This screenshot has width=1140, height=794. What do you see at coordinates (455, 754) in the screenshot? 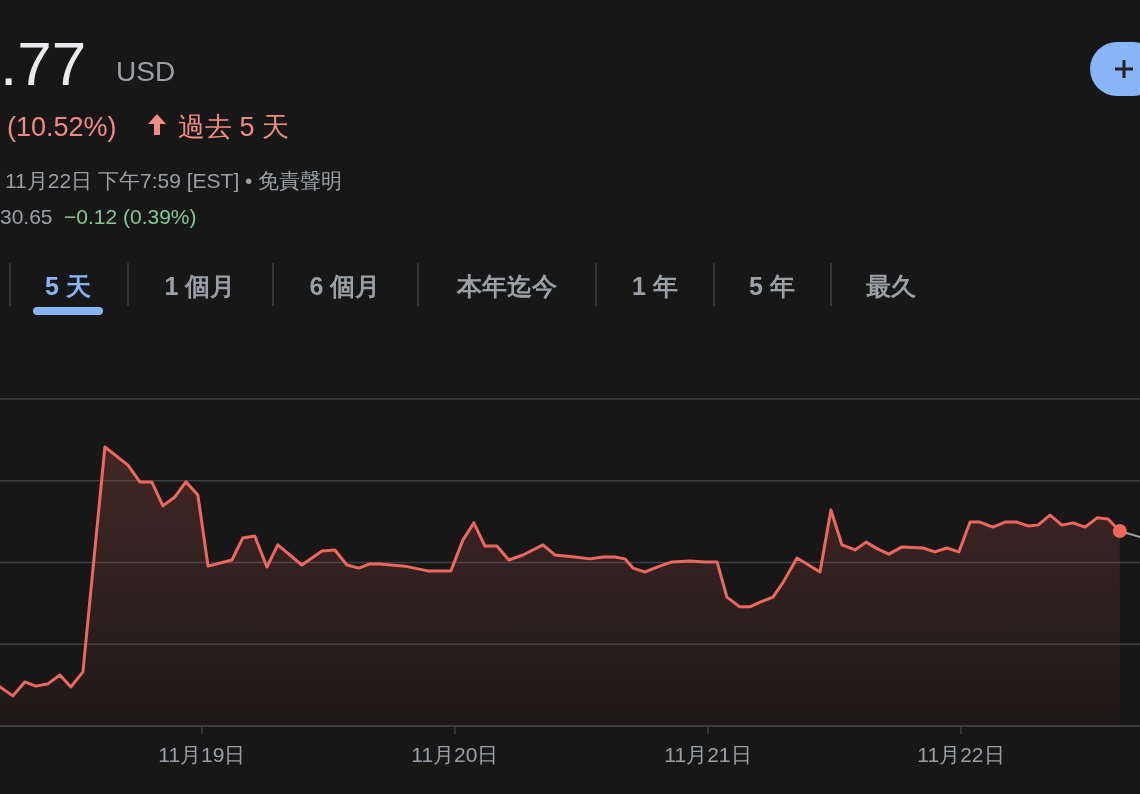
I see `x-tick-label: 11月20日` at bounding box center [455, 754].